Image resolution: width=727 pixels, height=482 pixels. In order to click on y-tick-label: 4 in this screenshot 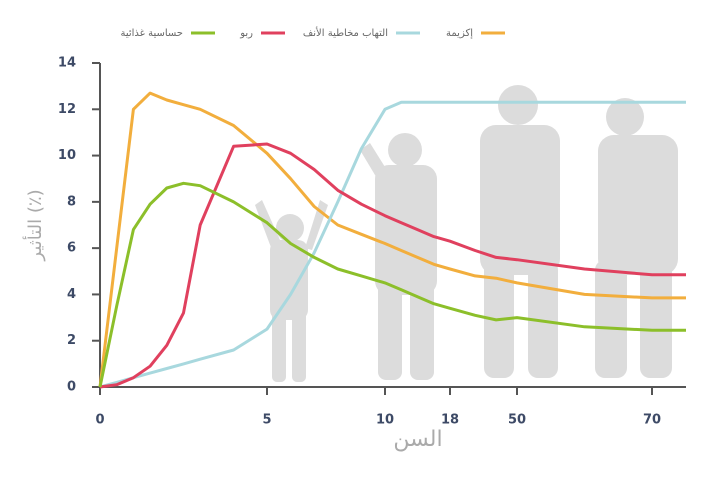, I will do `click(71, 294)`.